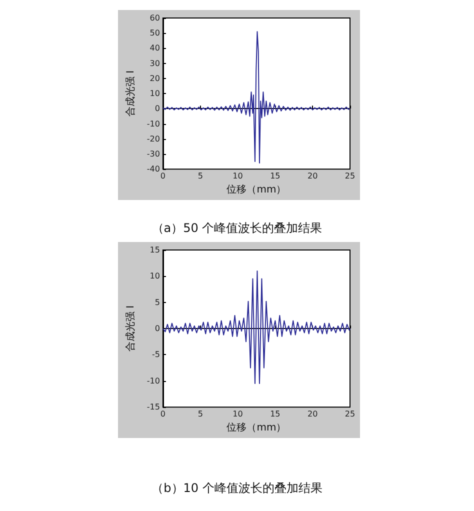 The image size is (474, 511). Describe the element at coordinates (155, 78) in the screenshot. I see `y-tick-label: 20` at that location.